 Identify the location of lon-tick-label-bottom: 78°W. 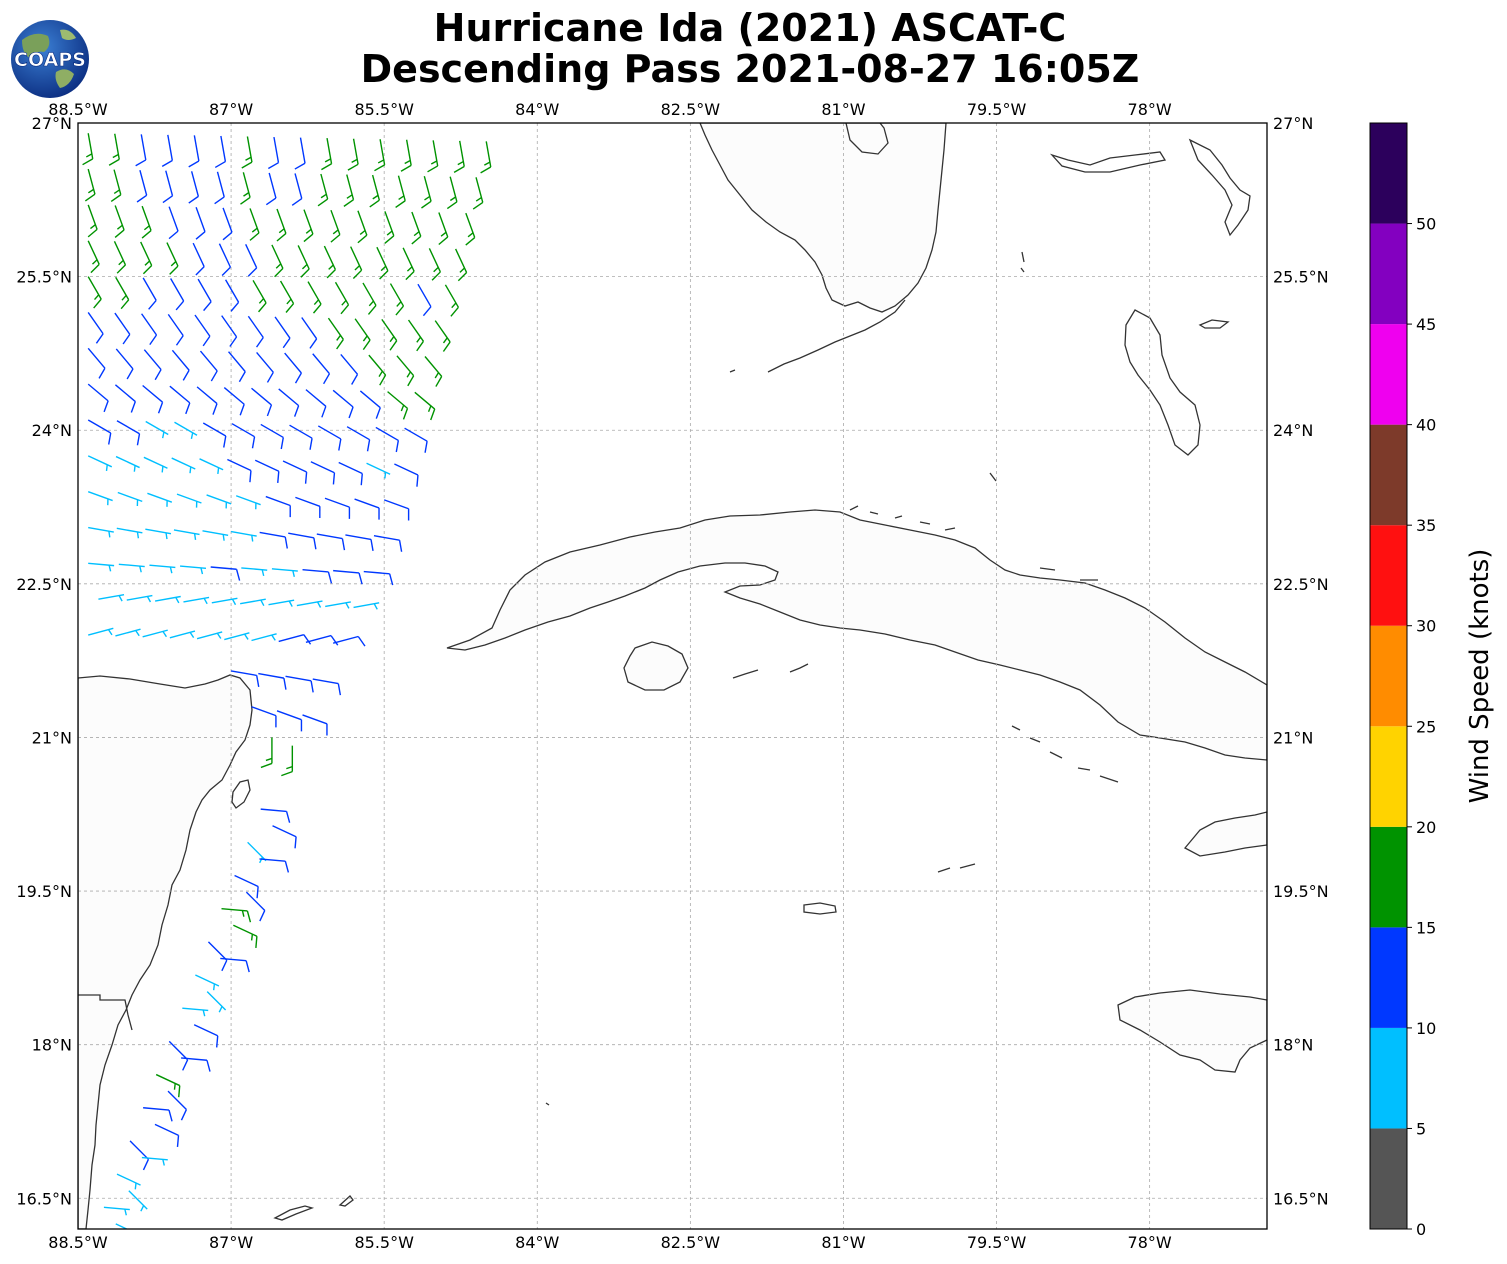
(1150, 1242).